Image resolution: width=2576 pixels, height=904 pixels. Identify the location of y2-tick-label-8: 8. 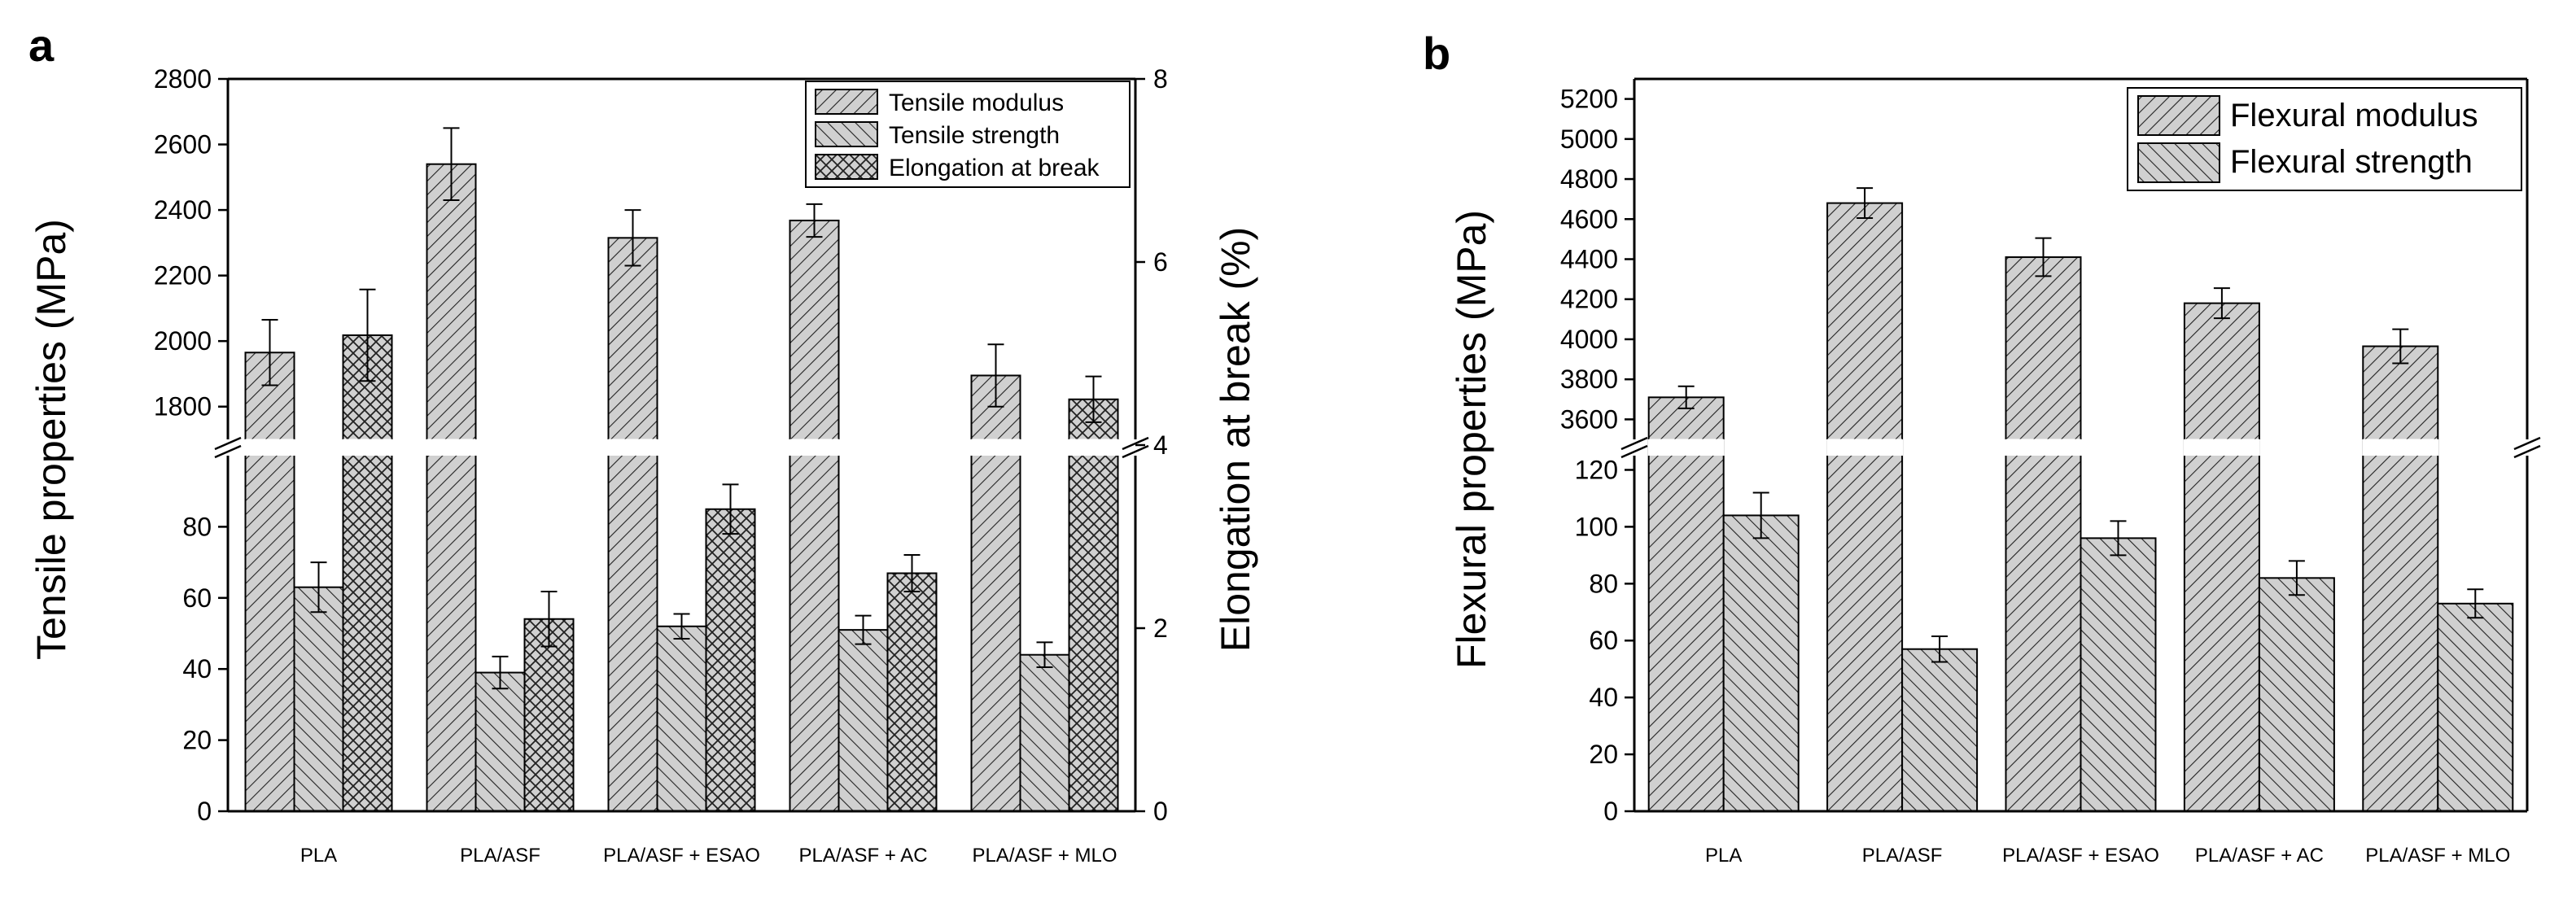
(1160, 79).